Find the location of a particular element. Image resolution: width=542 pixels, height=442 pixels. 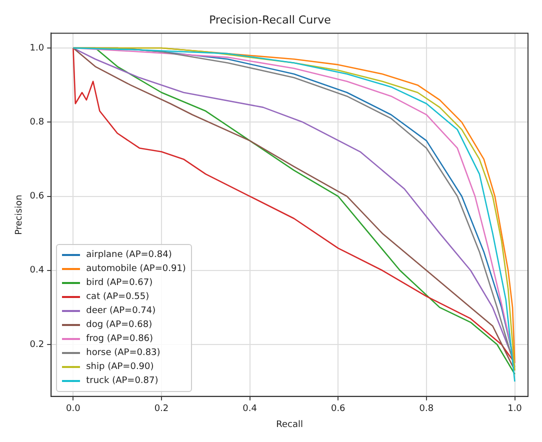

y-tick-label: 1.0 is located at coordinates (37, 48).